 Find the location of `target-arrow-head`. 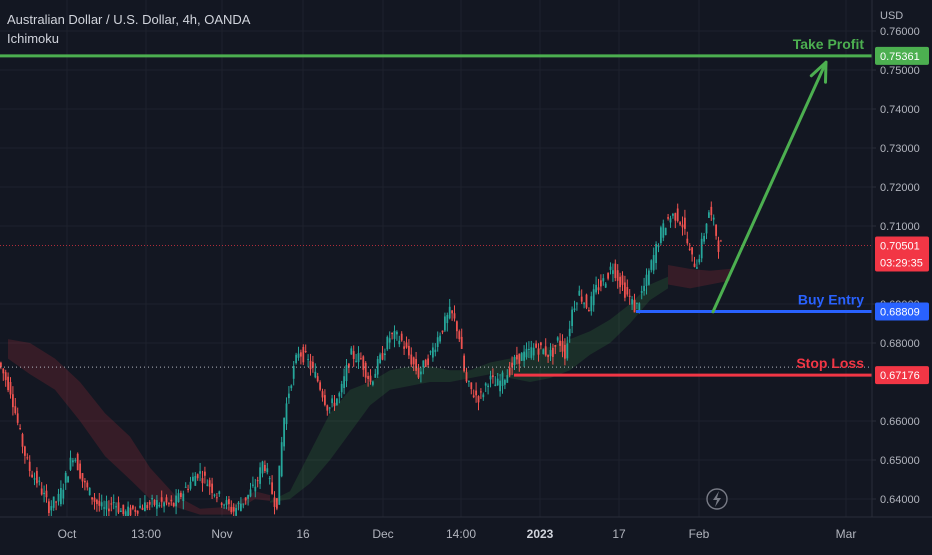

target-arrow-head is located at coordinates (818, 72).